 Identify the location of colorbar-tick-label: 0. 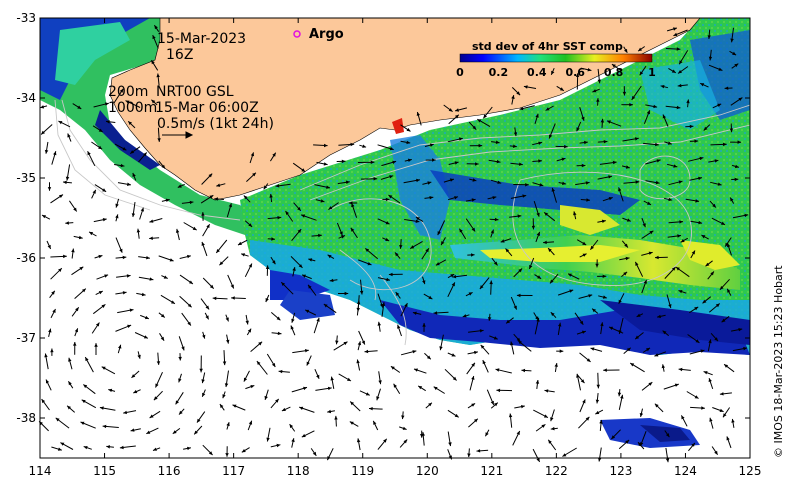
(460, 72).